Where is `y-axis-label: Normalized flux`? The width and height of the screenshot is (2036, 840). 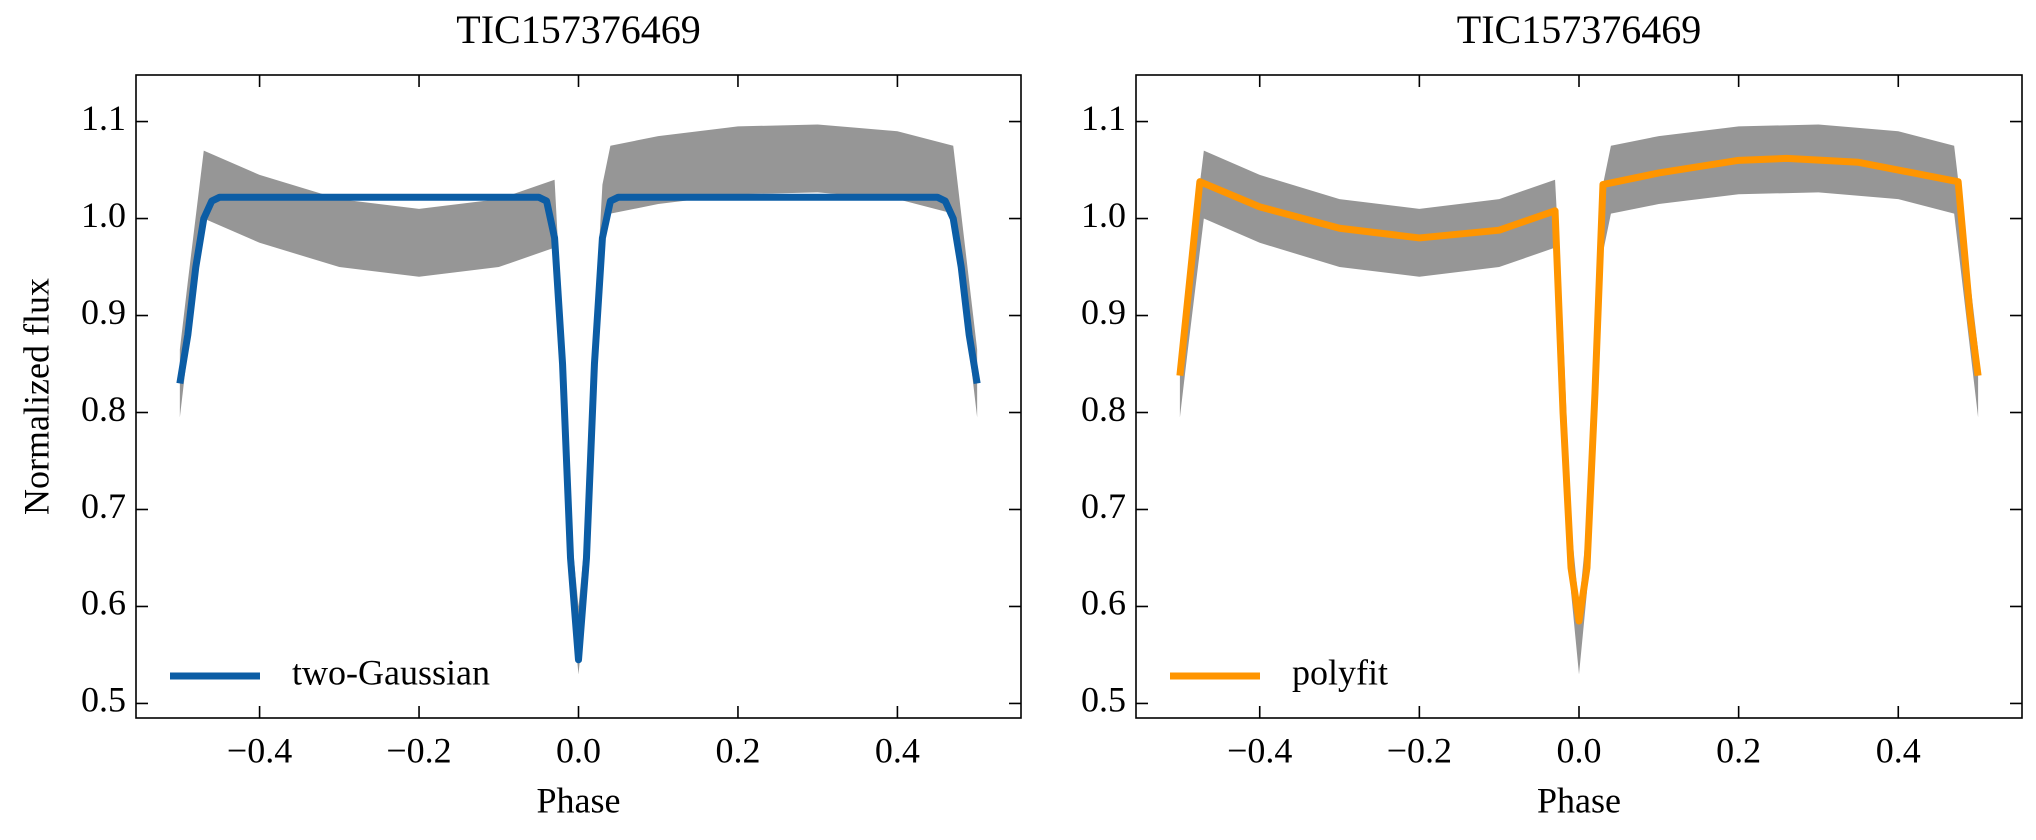 y-axis-label: Normalized flux is located at coordinates (36, 396).